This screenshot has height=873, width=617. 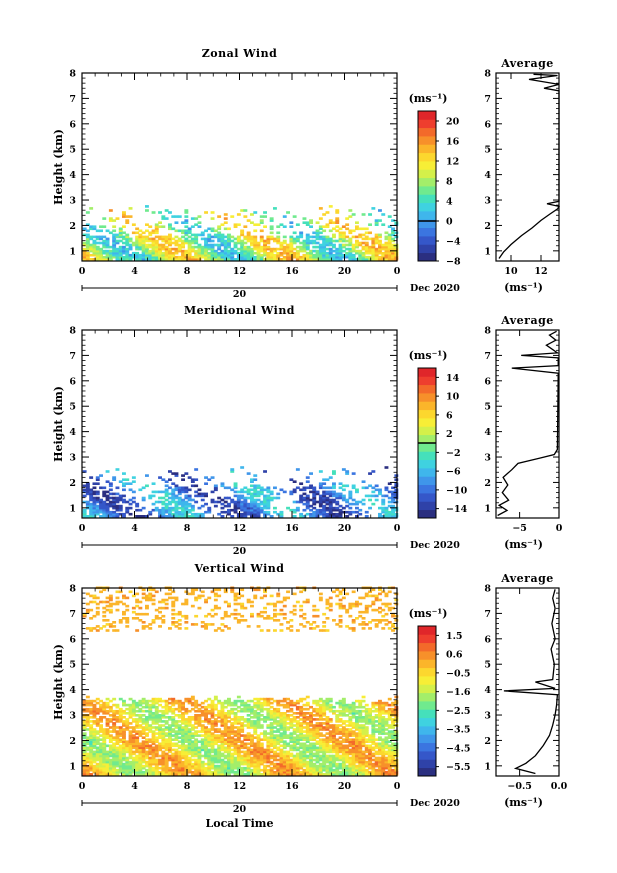 What do you see at coordinates (72, 226) in the screenshot?
I see `y-tick-label: 2` at bounding box center [72, 226].